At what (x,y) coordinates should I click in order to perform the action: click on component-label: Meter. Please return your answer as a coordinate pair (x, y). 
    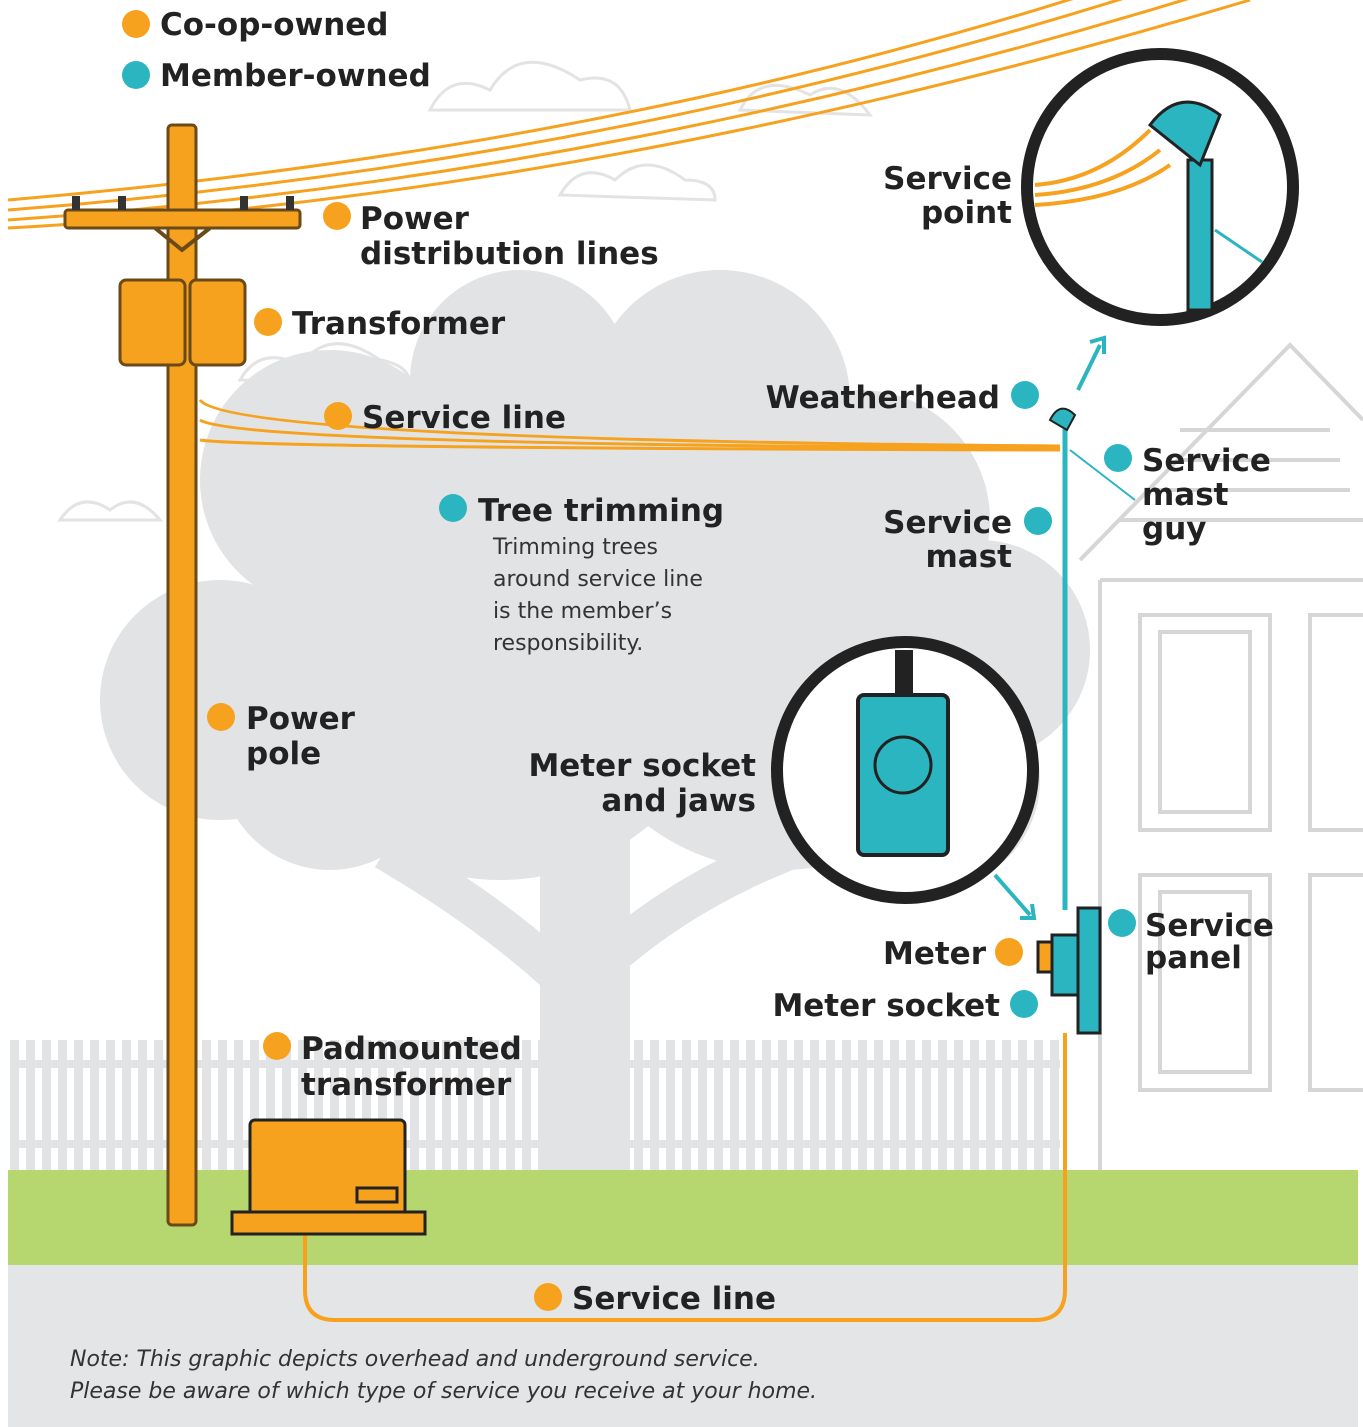
    Looking at the image, I should click on (935, 954).